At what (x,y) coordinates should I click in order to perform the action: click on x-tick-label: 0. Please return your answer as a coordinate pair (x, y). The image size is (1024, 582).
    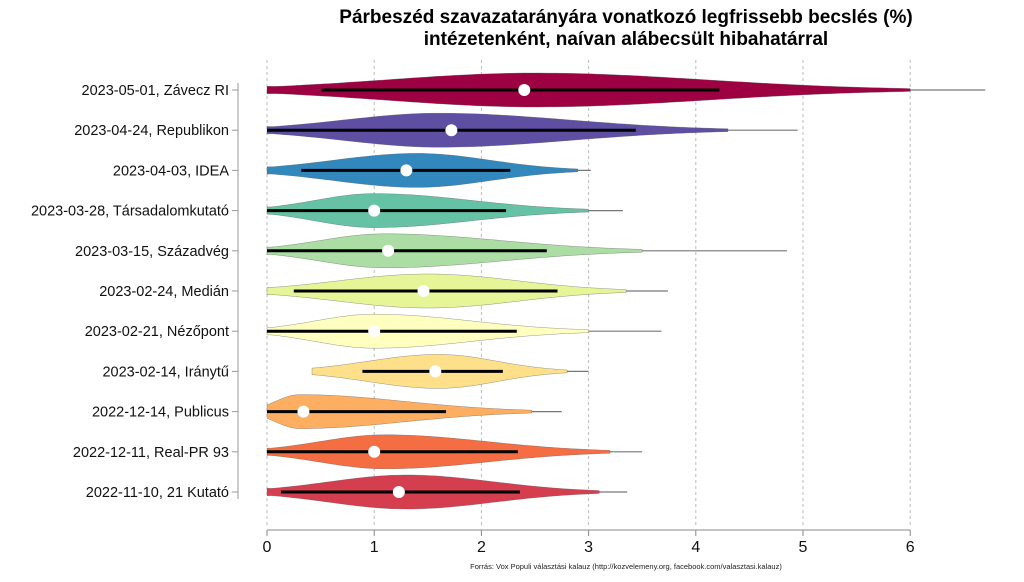
    Looking at the image, I should click on (267, 547).